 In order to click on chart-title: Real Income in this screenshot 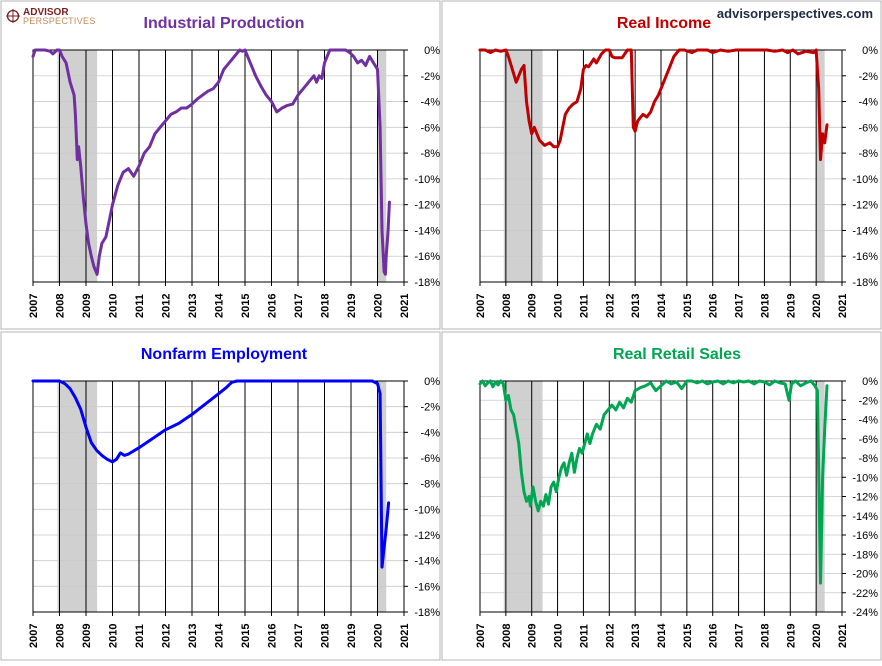, I will do `click(664, 23)`.